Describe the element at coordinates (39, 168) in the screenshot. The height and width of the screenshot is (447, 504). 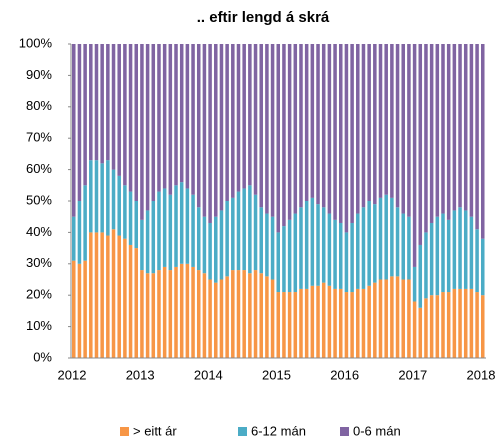
I see `y-tick-label: 60%` at that location.